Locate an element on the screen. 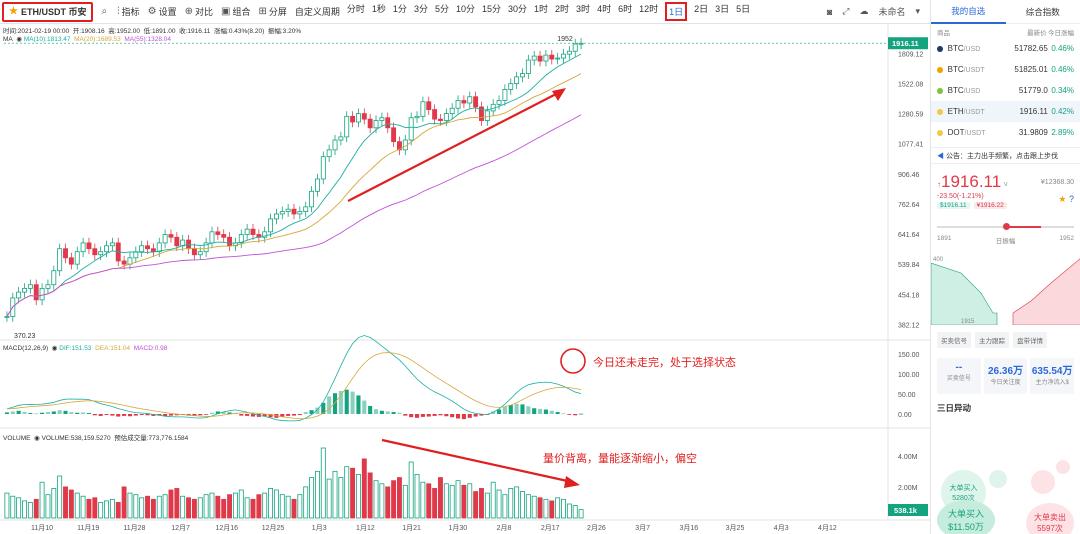  period-tab: 5日 is located at coordinates (743, 9).